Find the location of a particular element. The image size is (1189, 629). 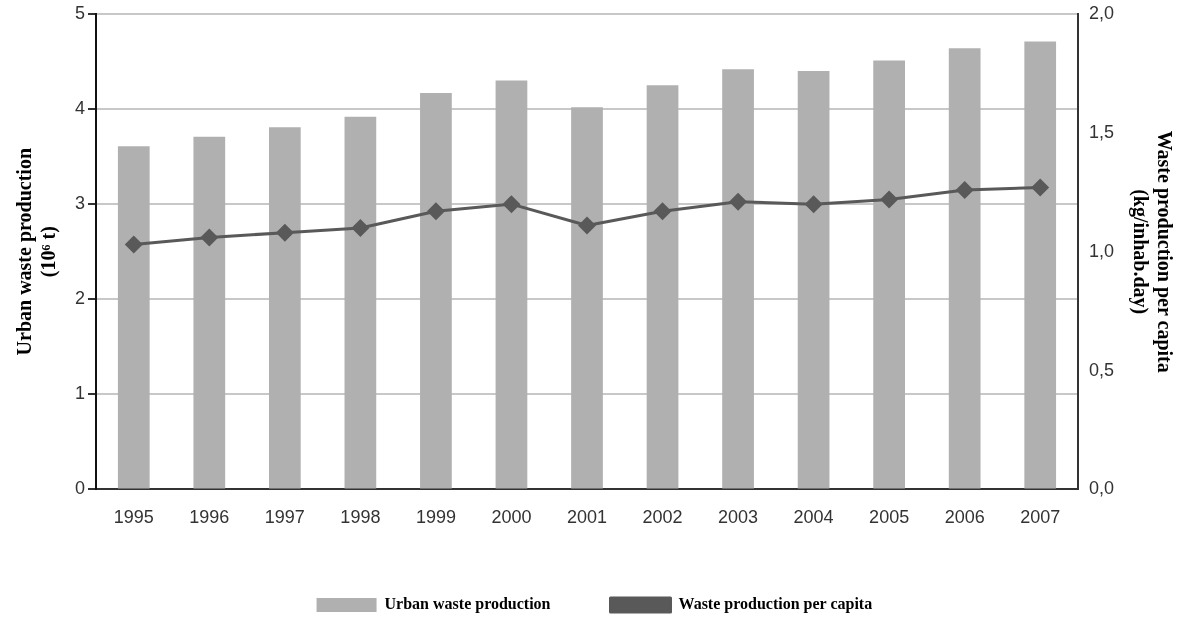

y2-axis-title: Waste production per capita (kg/inhab.day) is located at coordinates (1152, 251).